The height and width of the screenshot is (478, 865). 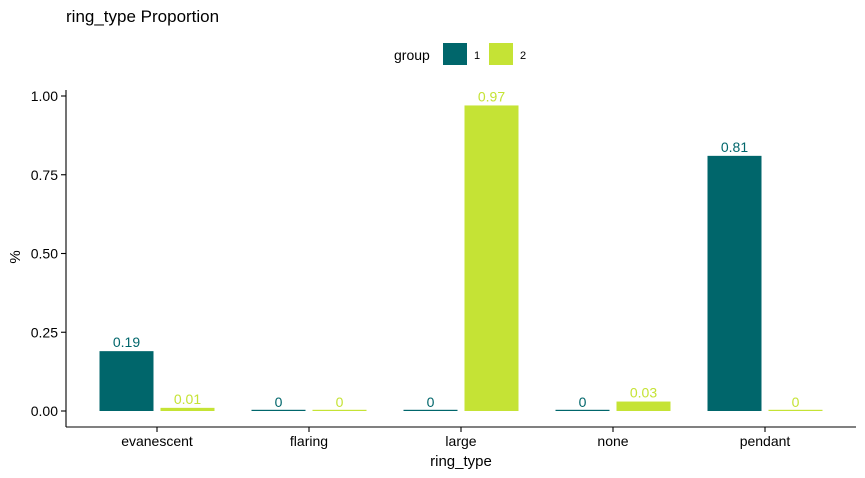 I want to click on bar-value-label: 0.03, so click(x=643, y=393).